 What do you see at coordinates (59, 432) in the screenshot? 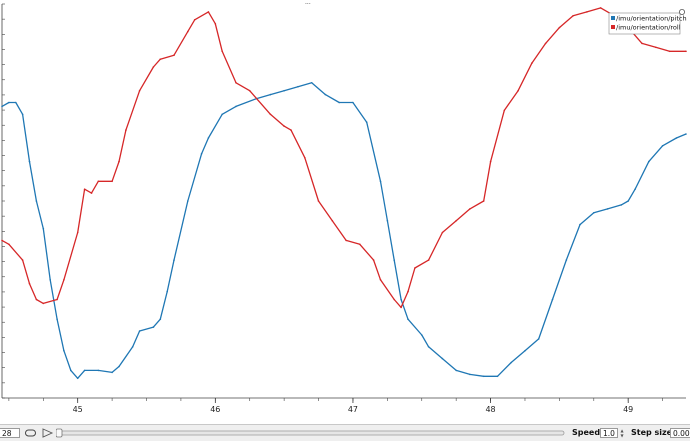
I see `timeline-slider-handle` at bounding box center [59, 432].